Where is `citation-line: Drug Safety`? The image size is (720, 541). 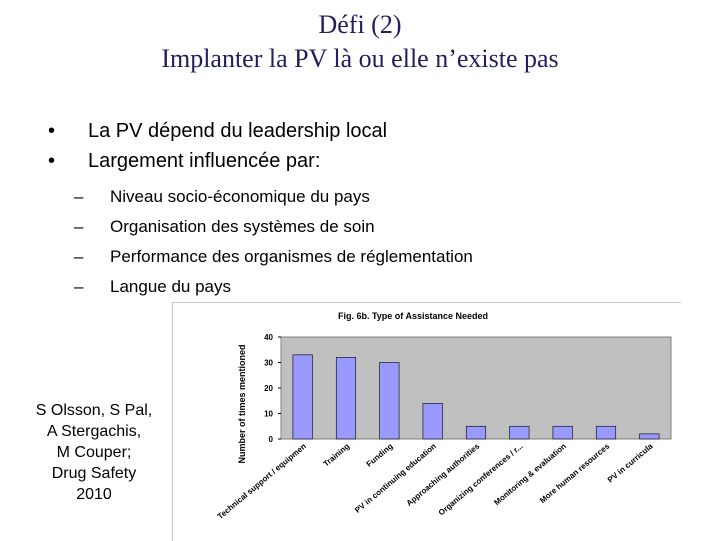
citation-line: Drug Safety is located at coordinates (94, 473).